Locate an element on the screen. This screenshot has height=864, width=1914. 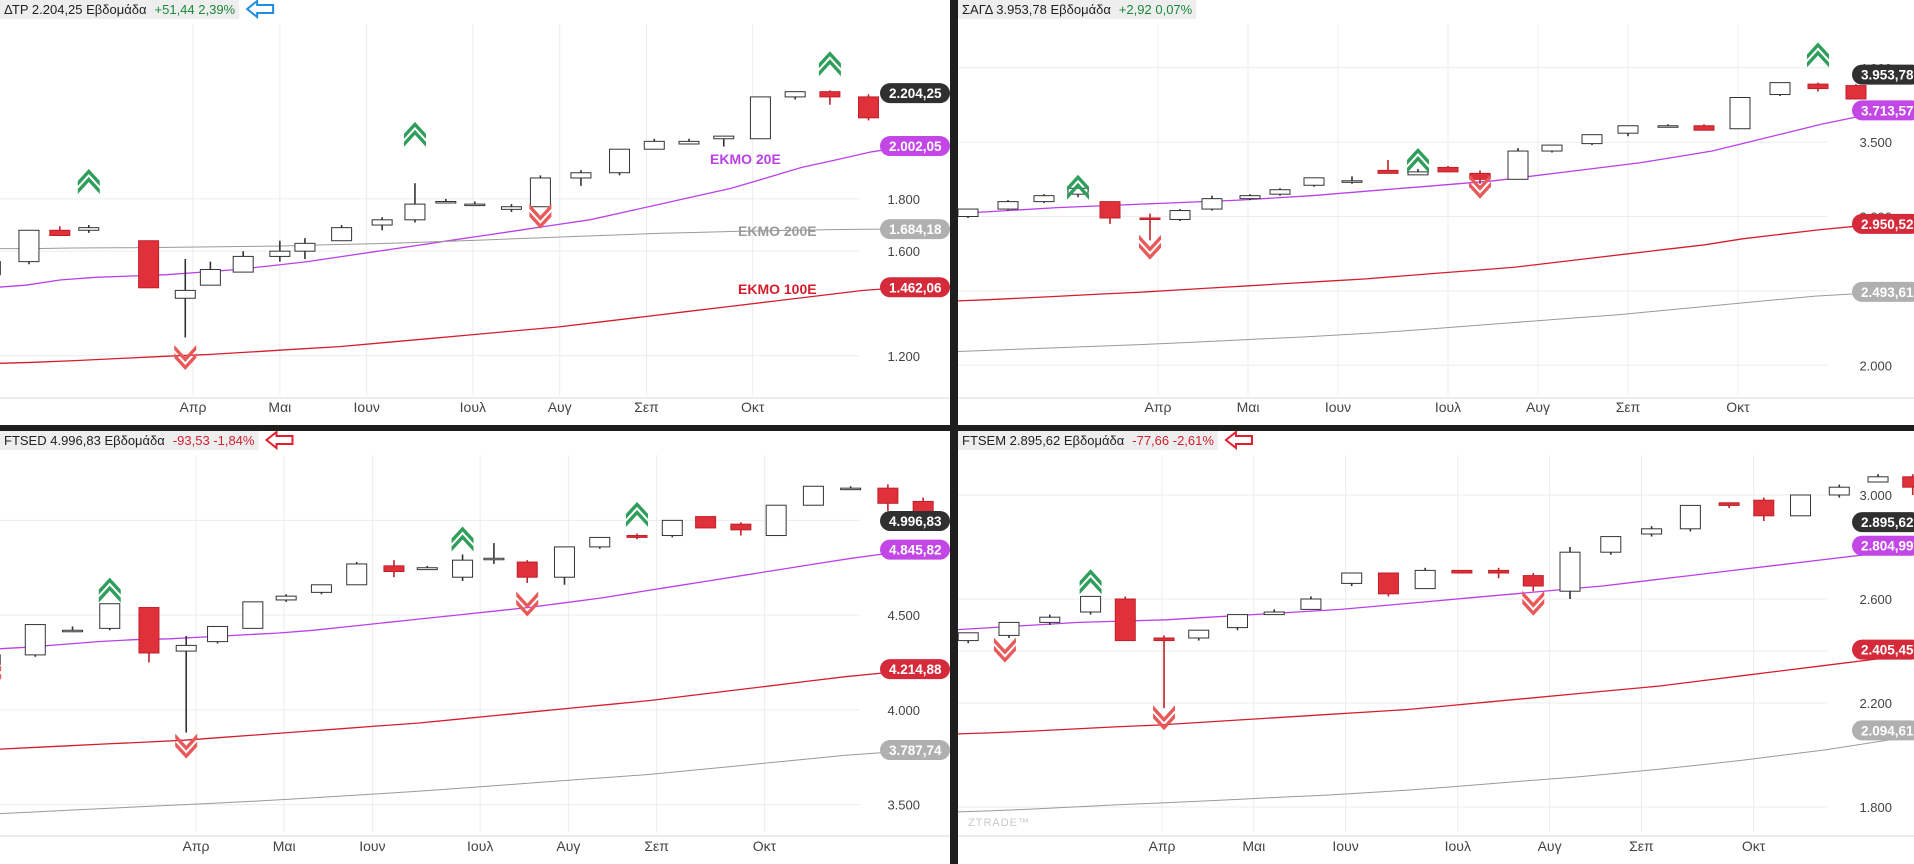
last-value-label: 4.996,83 is located at coordinates (915, 520).